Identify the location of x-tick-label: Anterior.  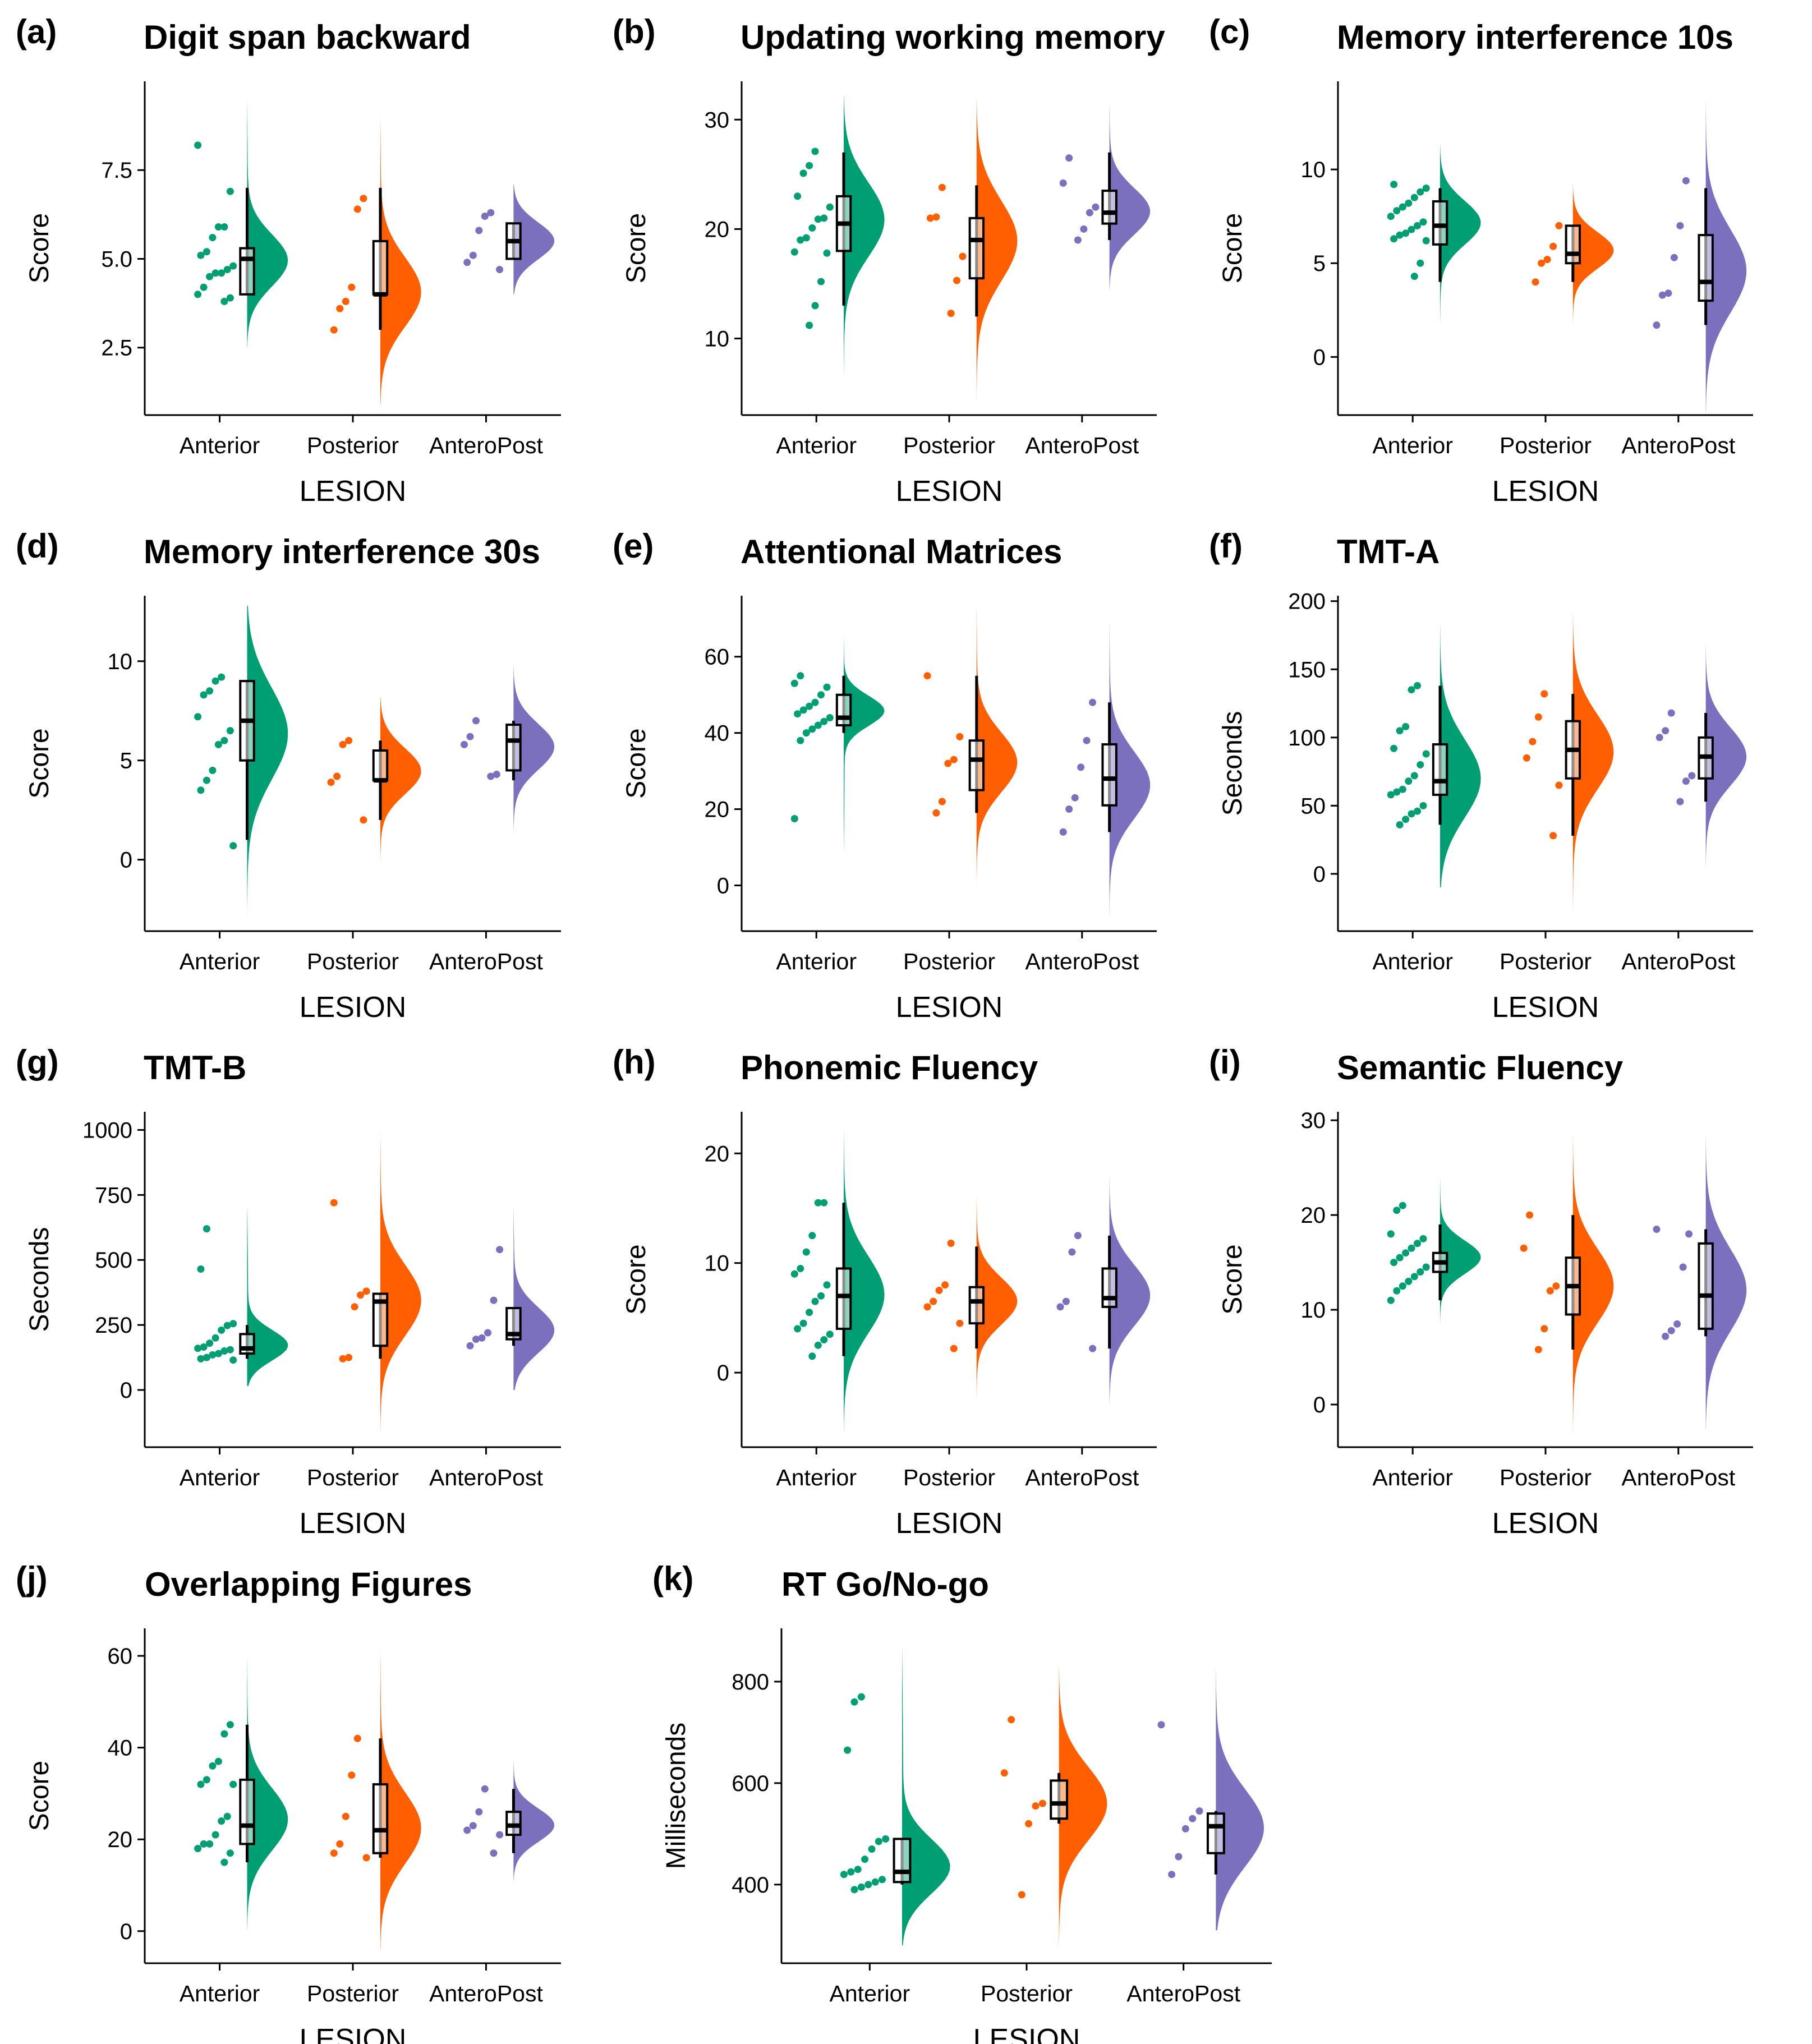
(816, 1478).